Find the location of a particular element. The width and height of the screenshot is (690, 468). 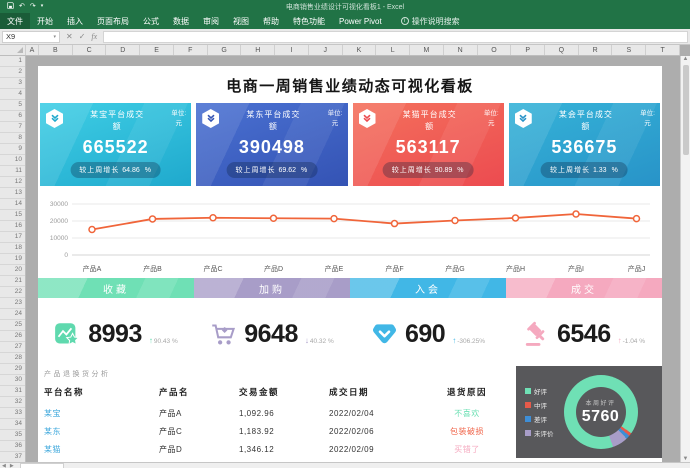

row-header-33: 33 is located at coordinates (12, 413).